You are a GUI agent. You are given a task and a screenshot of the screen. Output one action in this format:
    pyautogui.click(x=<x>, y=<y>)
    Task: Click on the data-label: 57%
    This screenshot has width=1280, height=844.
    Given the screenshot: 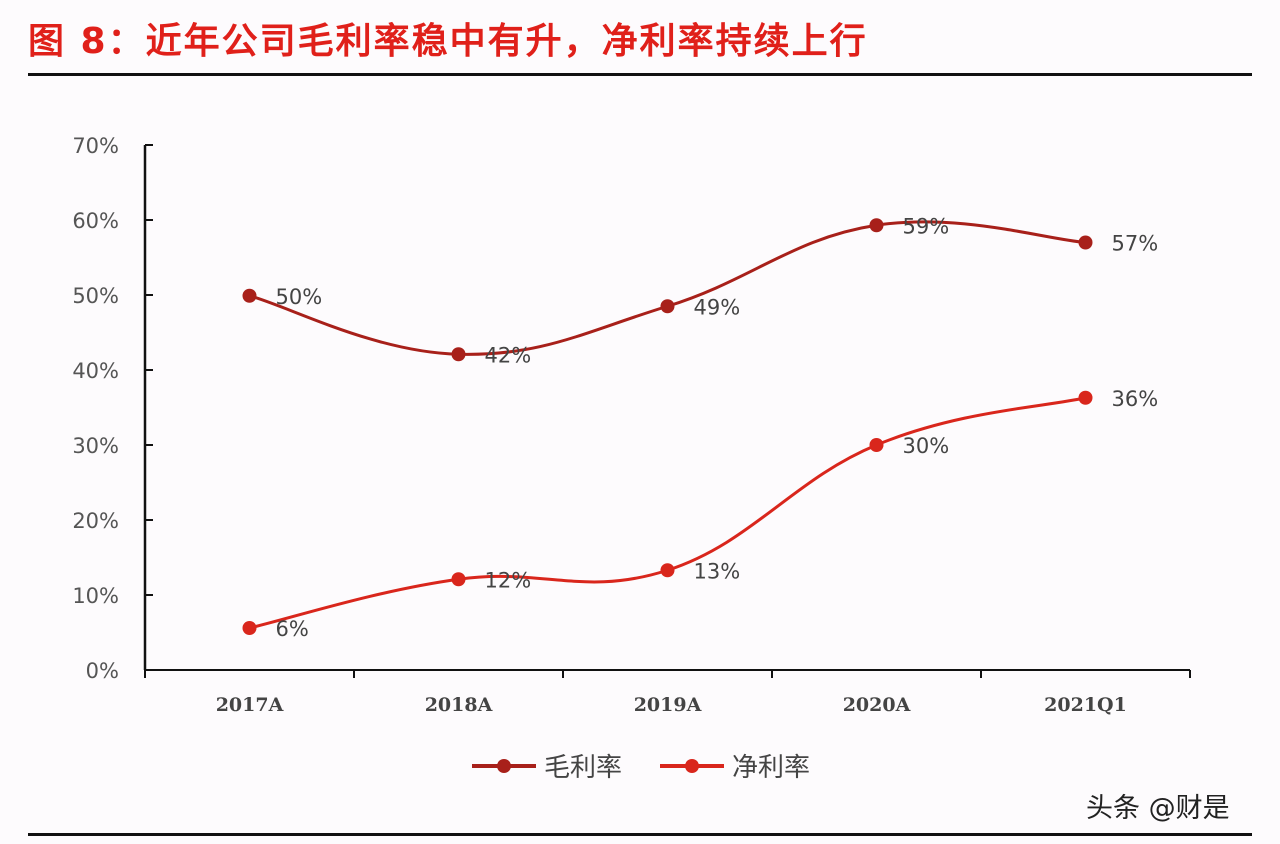 What is the action you would take?
    pyautogui.click(x=1135, y=244)
    